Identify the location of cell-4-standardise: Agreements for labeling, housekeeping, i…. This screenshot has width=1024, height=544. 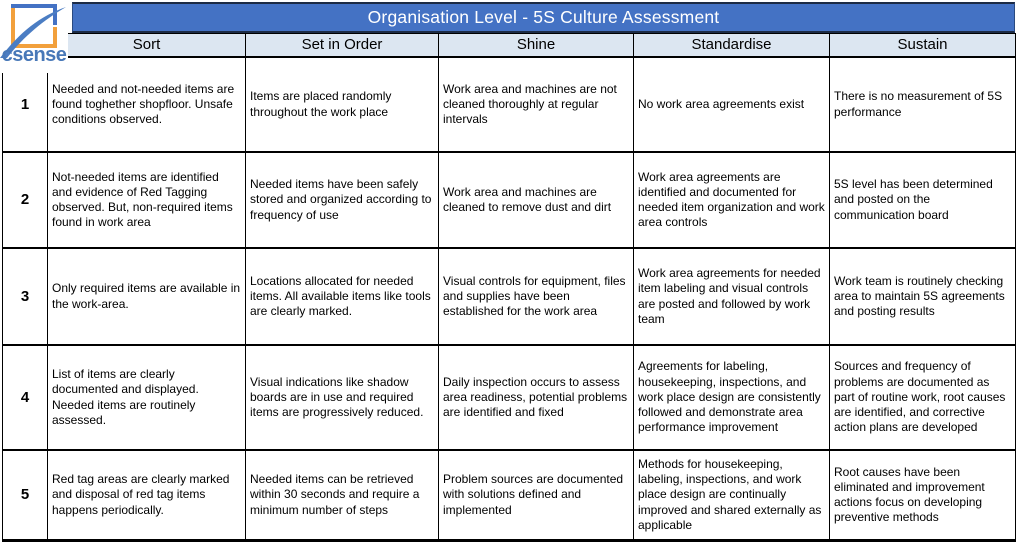
(732, 398).